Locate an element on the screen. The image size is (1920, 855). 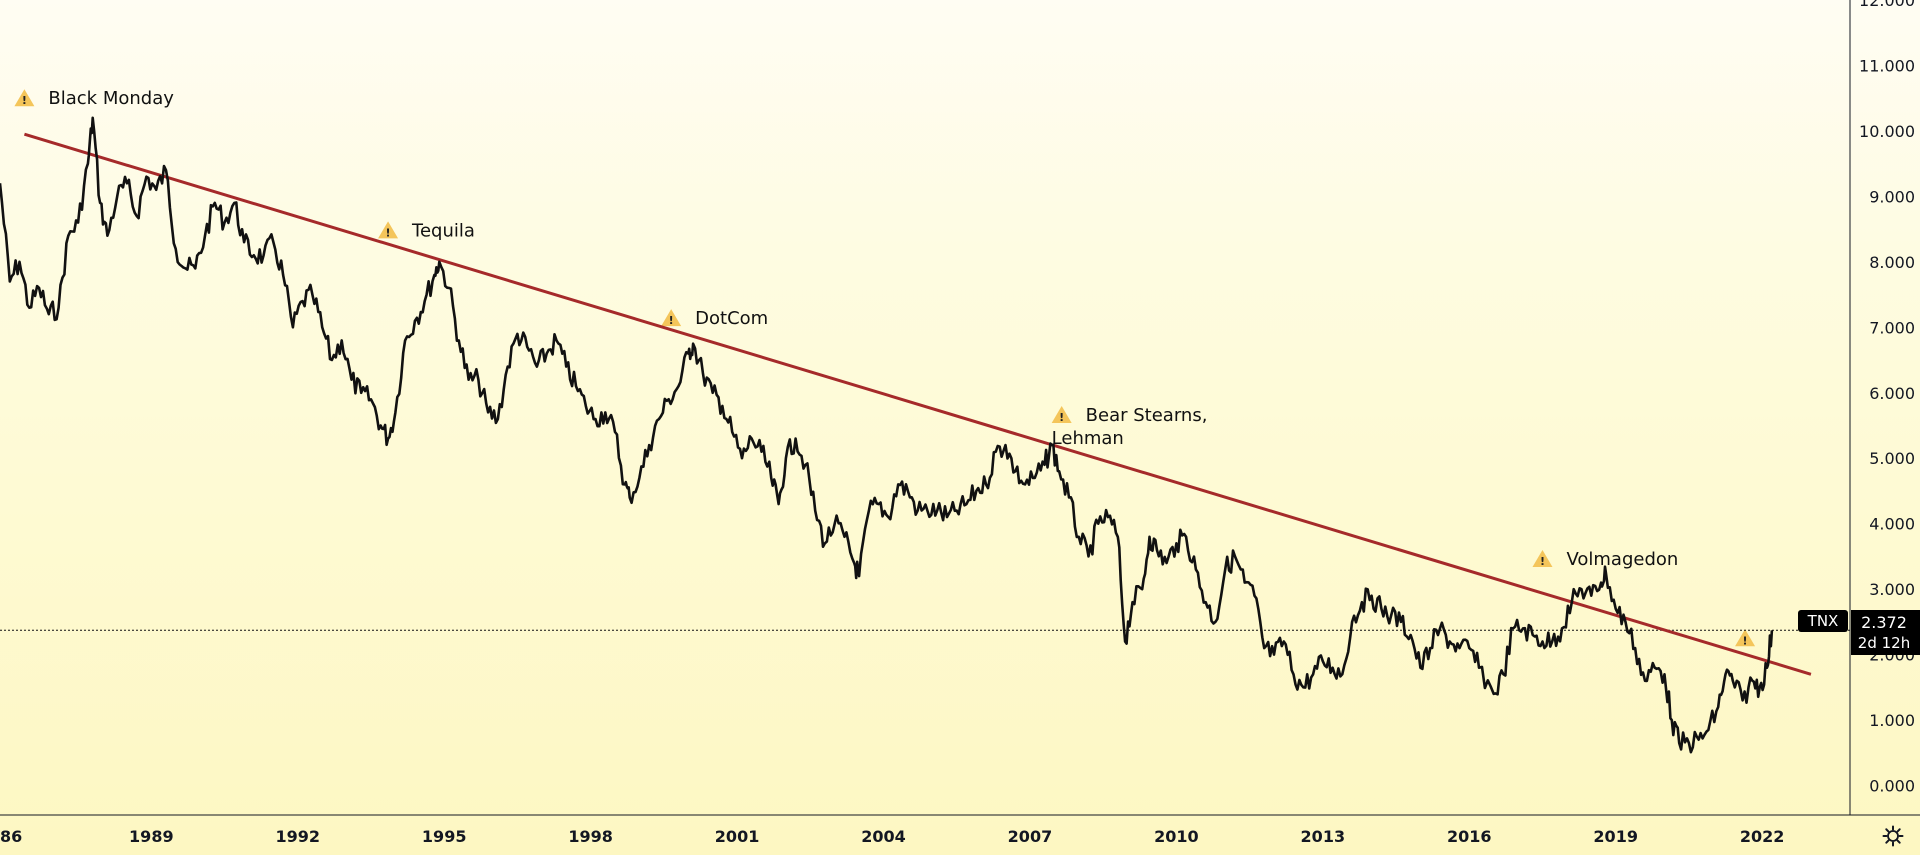
annotation-label: Black Monday is located at coordinates (111, 98).